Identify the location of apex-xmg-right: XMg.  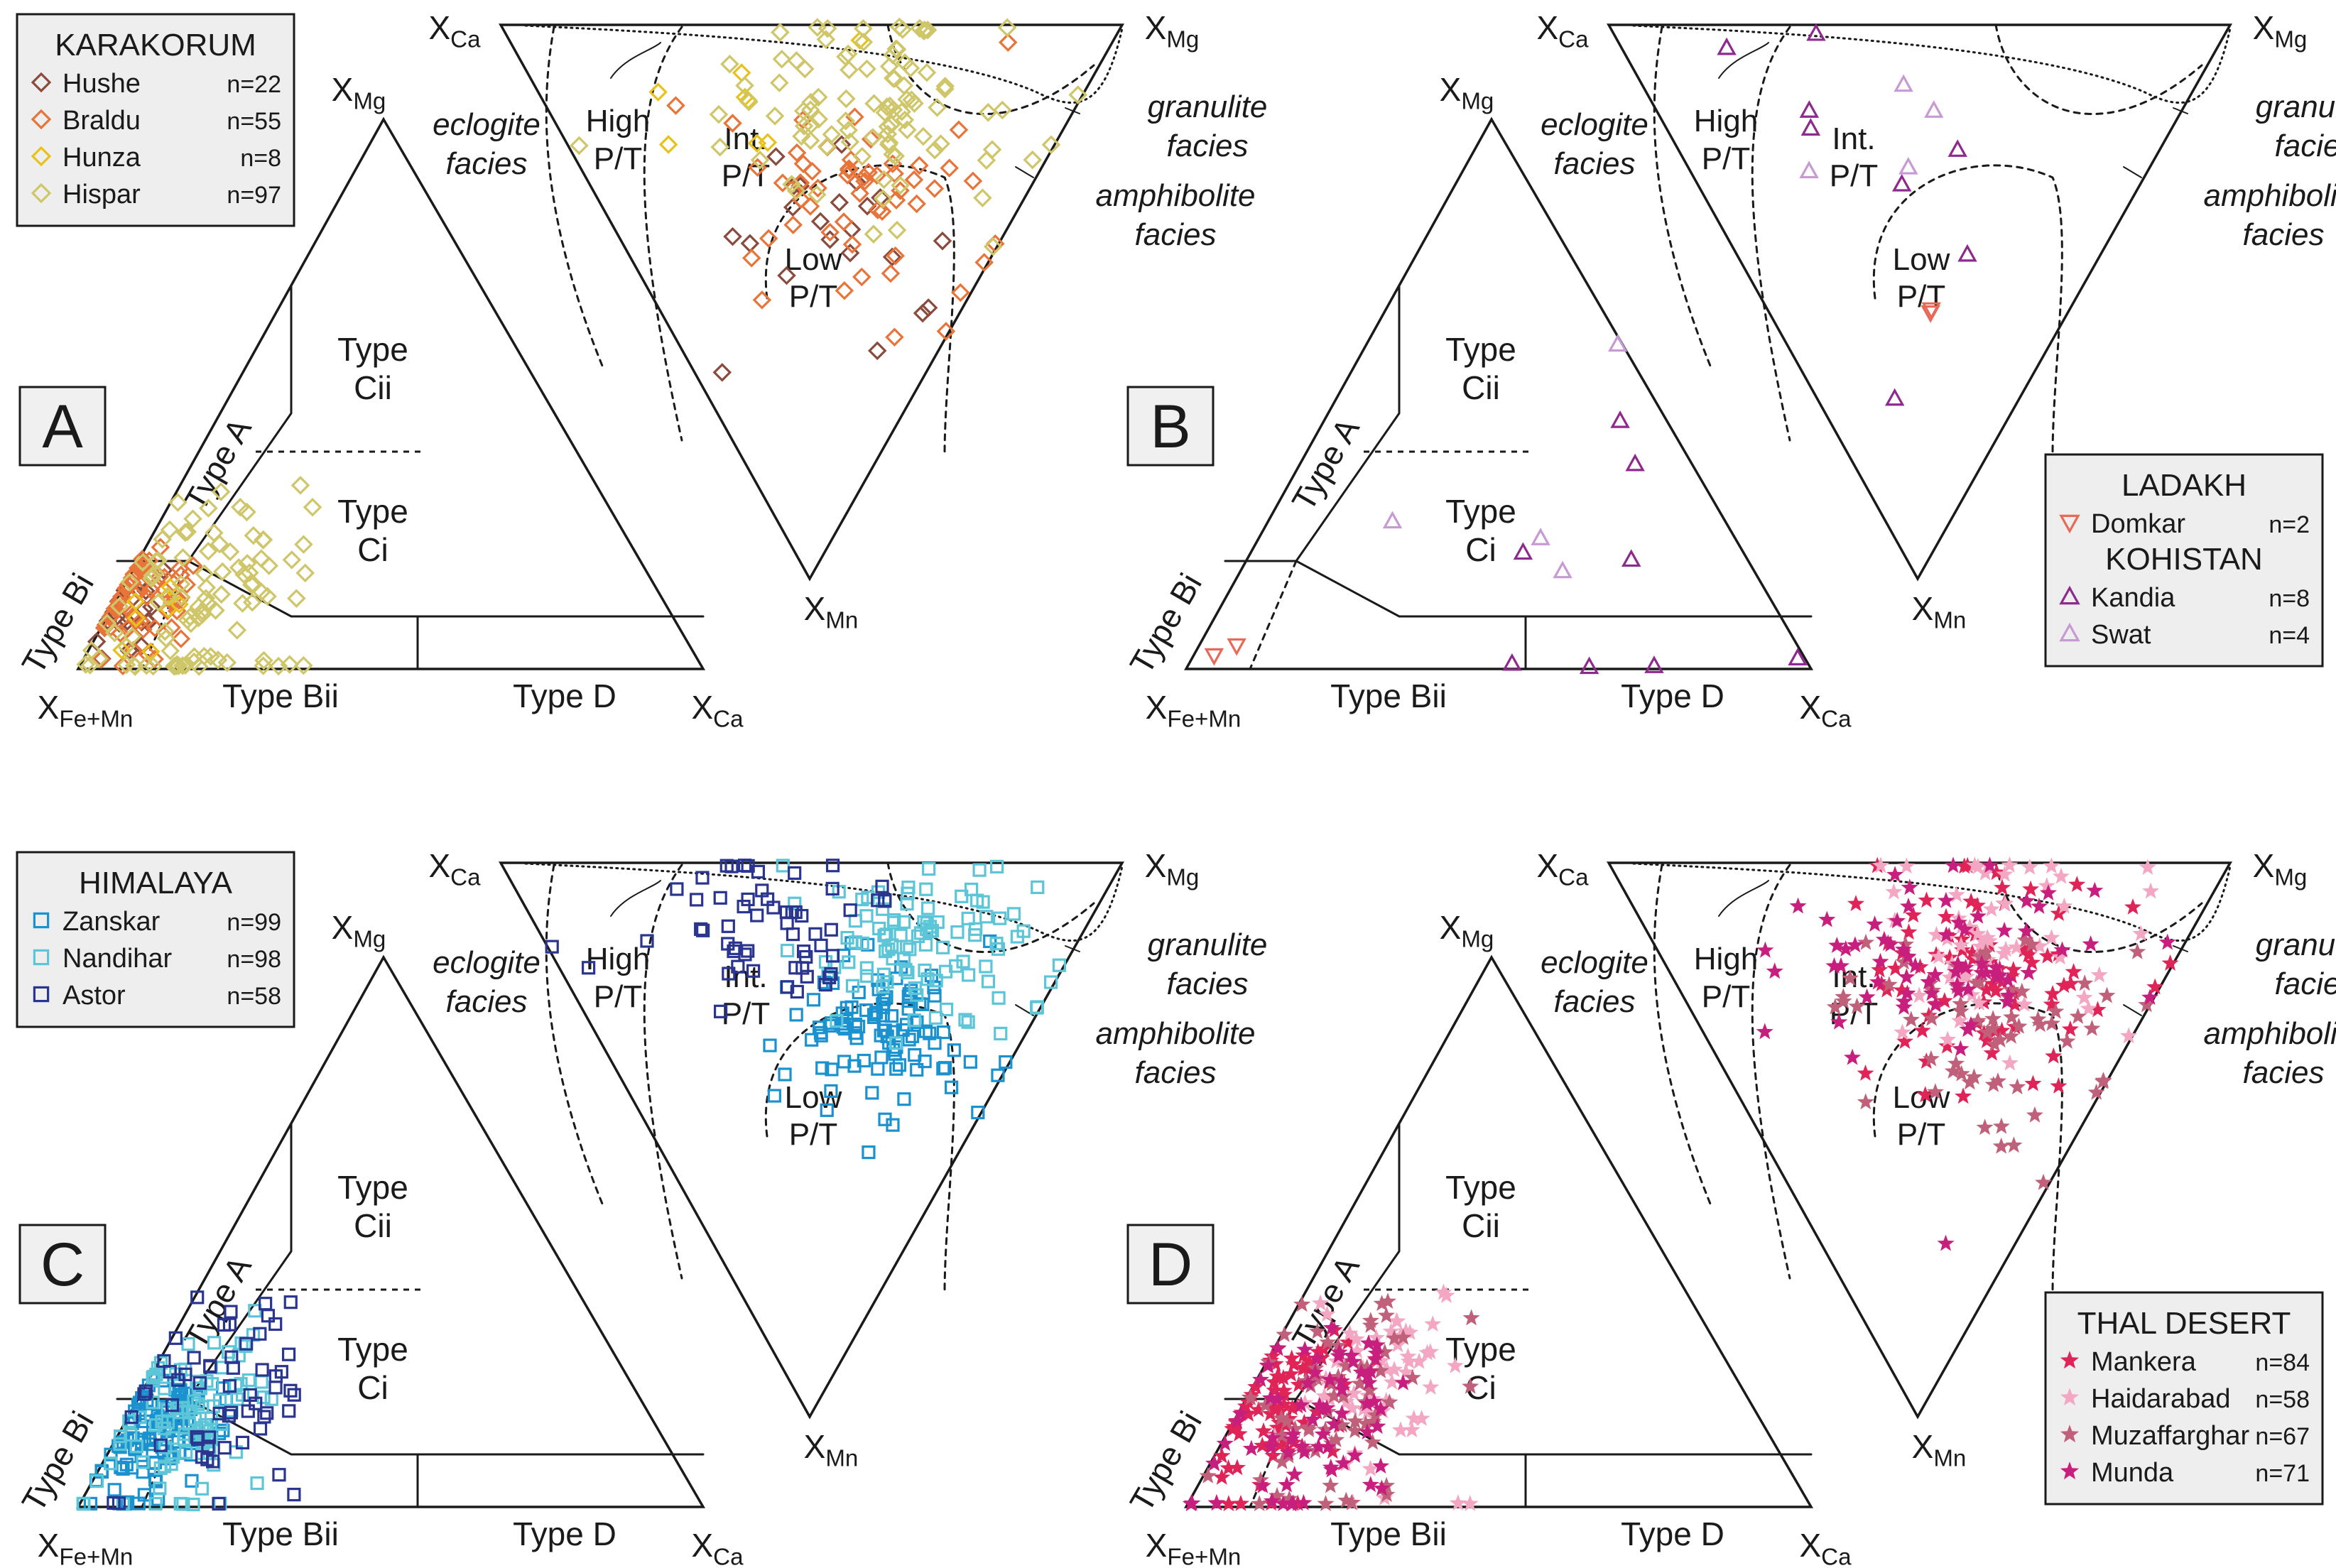
(2280, 31).